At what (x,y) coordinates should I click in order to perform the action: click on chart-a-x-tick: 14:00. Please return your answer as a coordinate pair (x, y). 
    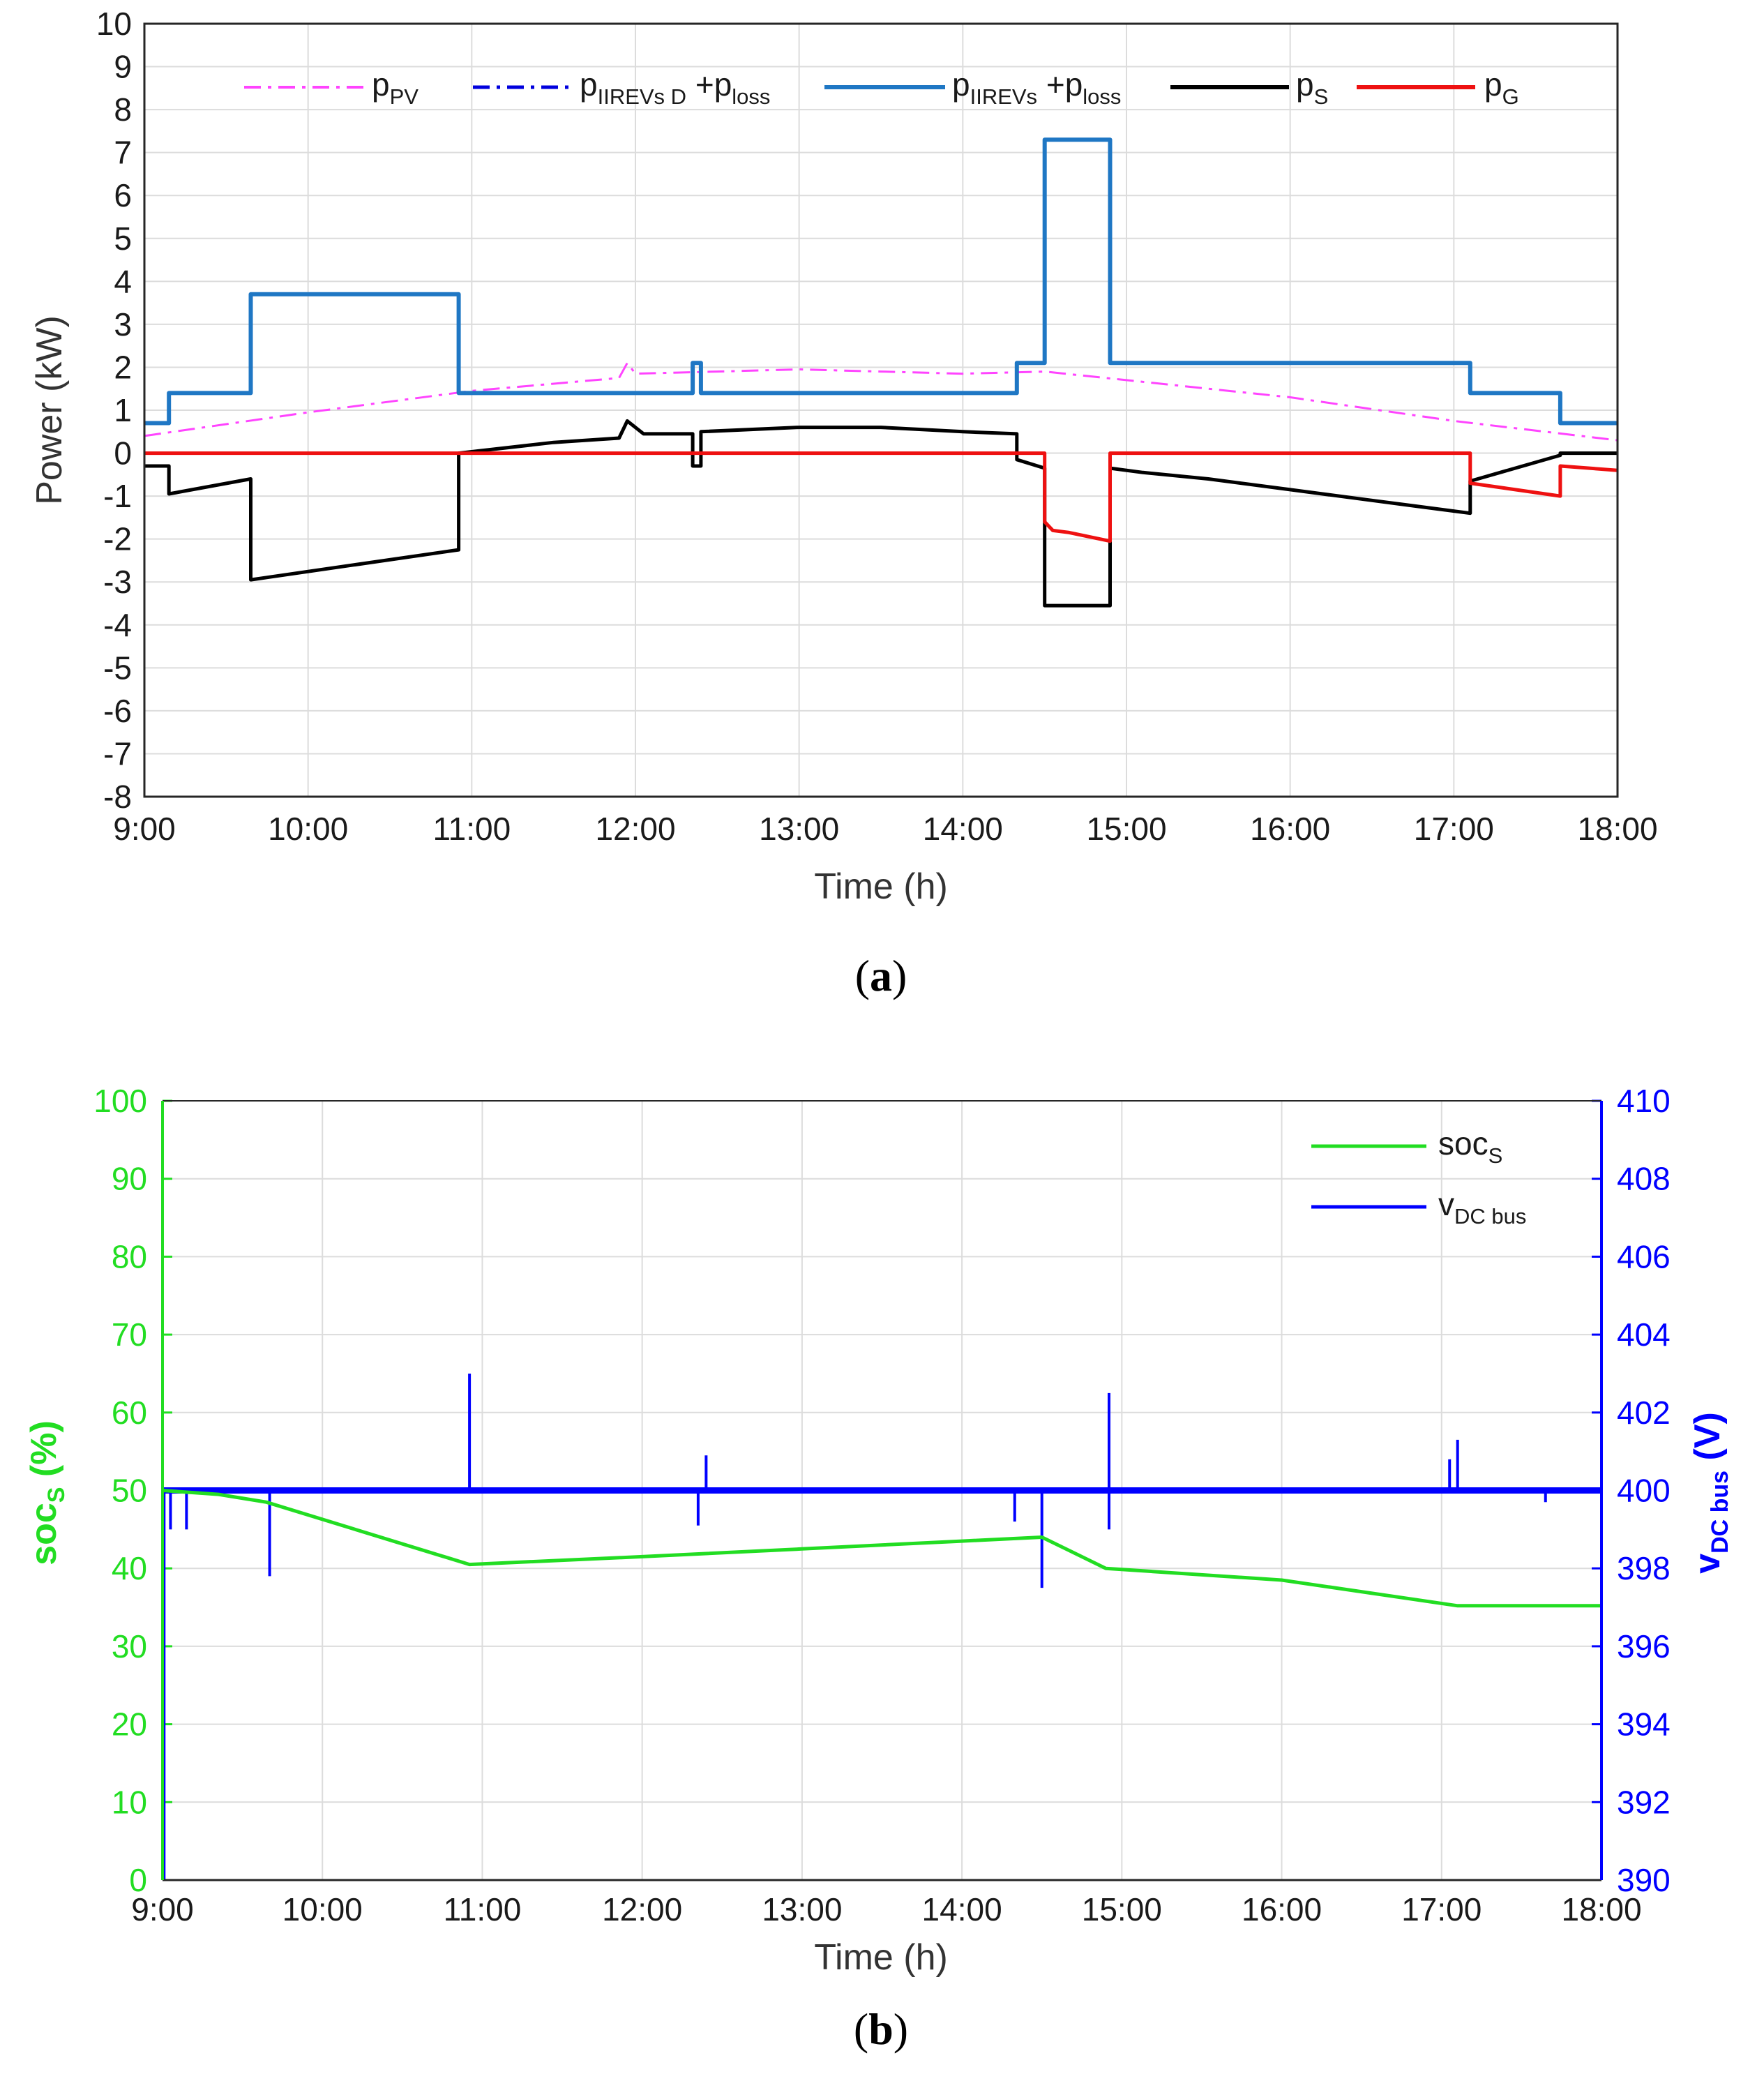
    Looking at the image, I should click on (963, 829).